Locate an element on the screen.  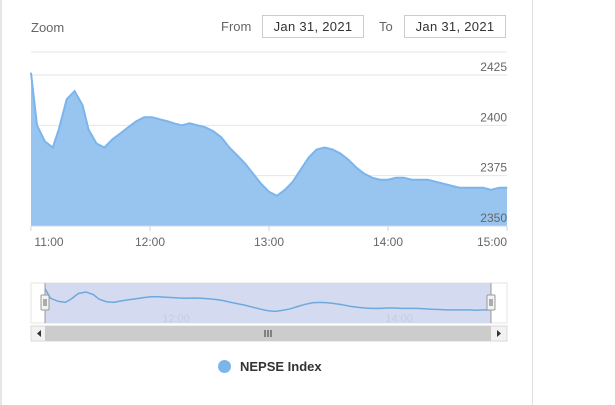
legend-marker is located at coordinates (224, 366).